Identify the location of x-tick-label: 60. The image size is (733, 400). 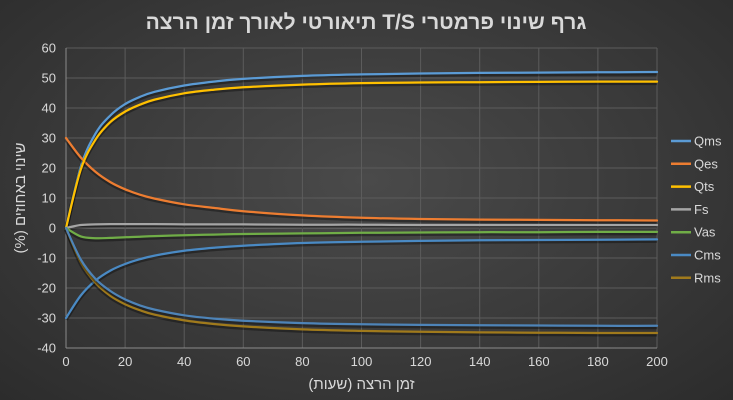
(243, 361).